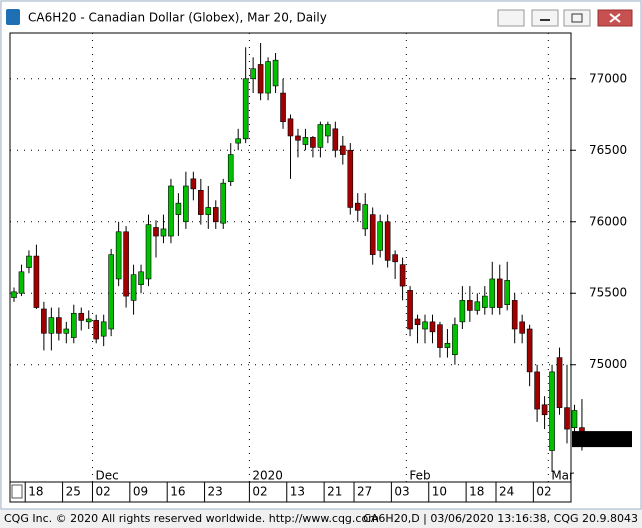 The image size is (642, 528). What do you see at coordinates (608, 293) in the screenshot?
I see `y-tick-label: 75500` at bounding box center [608, 293].